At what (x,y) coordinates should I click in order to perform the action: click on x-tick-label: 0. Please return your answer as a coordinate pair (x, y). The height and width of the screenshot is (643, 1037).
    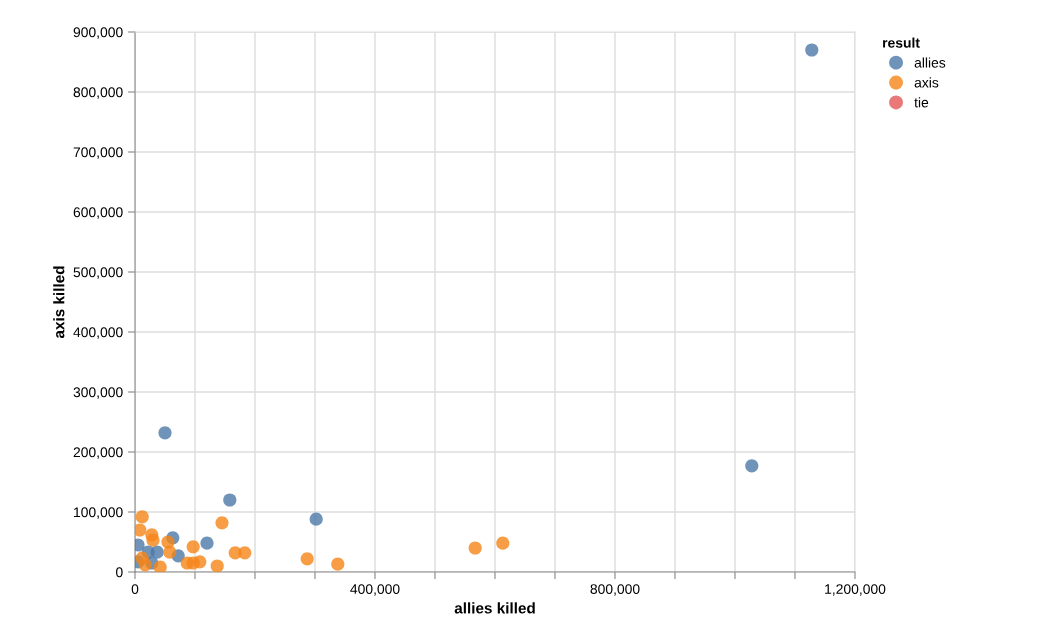
    Looking at the image, I should click on (135, 589).